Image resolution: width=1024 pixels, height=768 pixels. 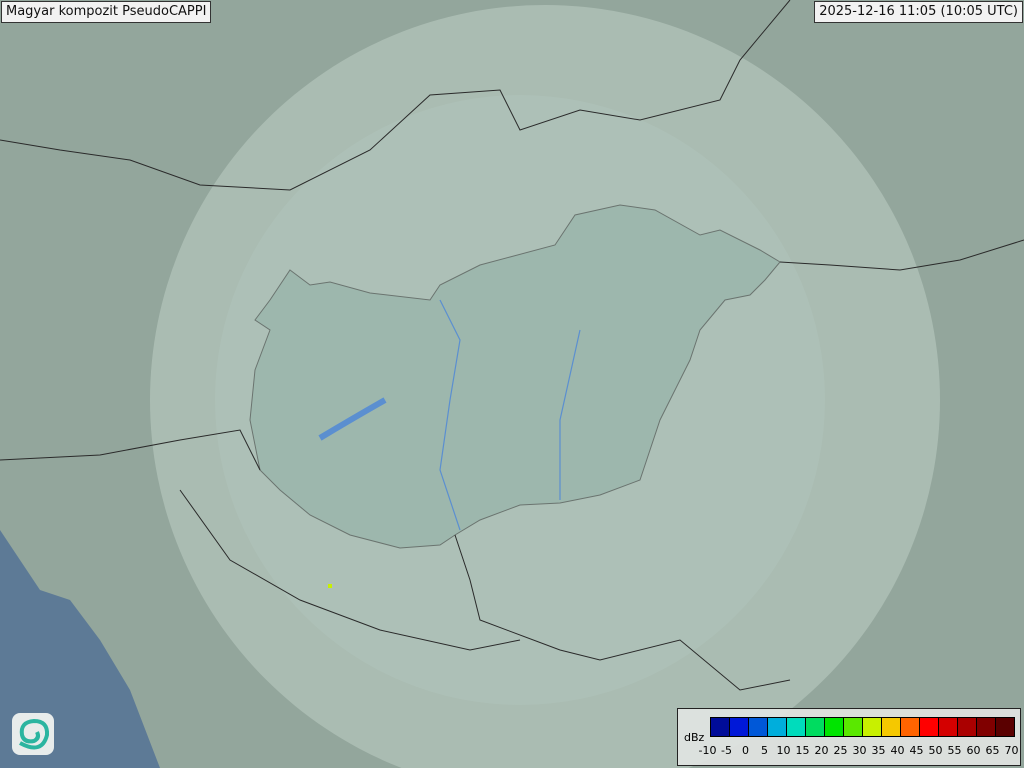 What do you see at coordinates (840, 750) in the screenshot?
I see `tick-label: 25` at bounding box center [840, 750].